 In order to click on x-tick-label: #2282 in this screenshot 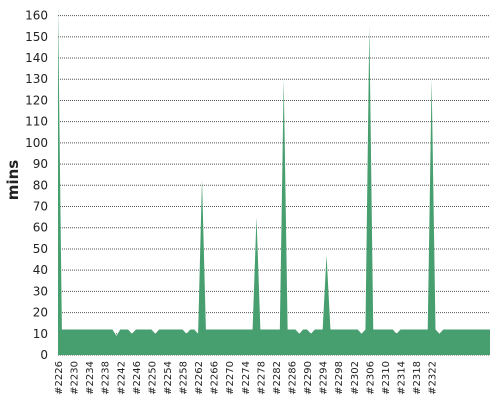, I will do `click(277, 378)`.